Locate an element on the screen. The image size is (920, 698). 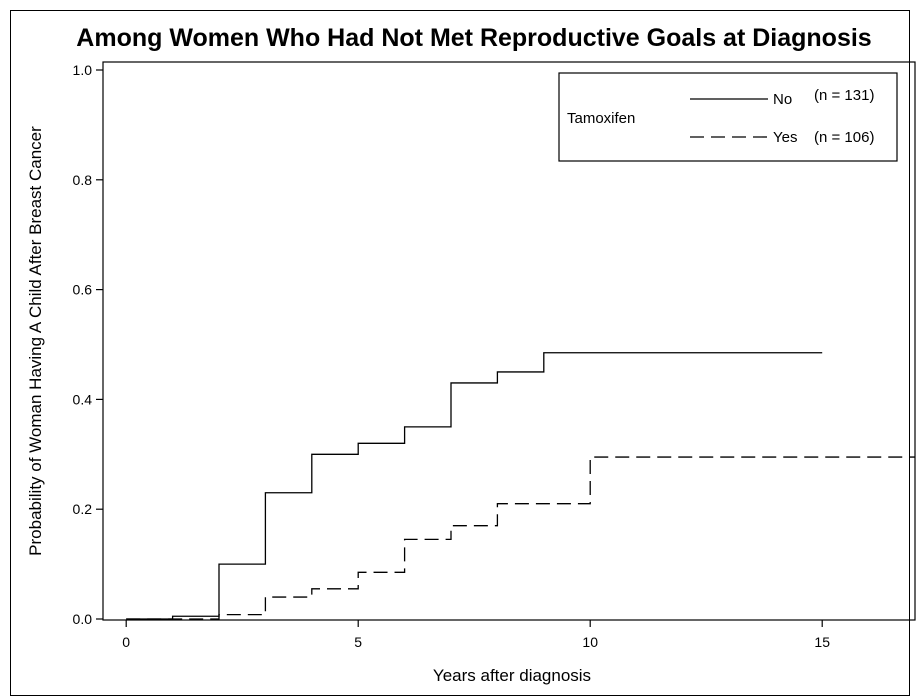
y-tick-label: 0.4 is located at coordinates (83, 399).